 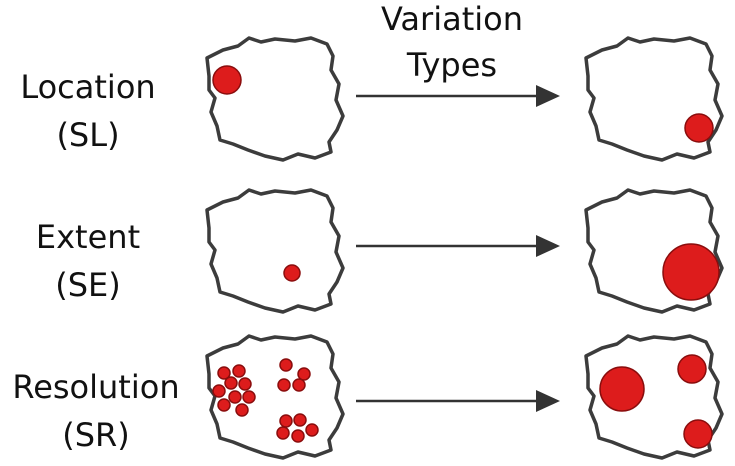 I want to click on map-outline-extent-before, so click(x=275, y=251).